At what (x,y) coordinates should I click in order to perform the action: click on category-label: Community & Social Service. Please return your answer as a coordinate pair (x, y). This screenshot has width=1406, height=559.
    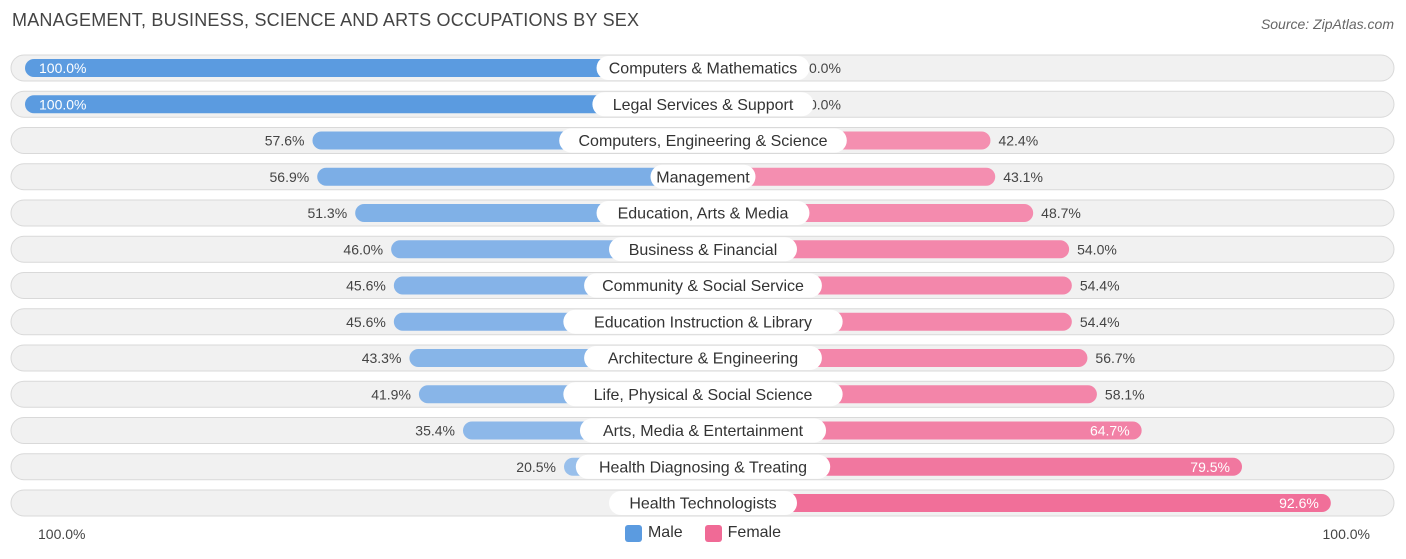
    Looking at the image, I should click on (703, 286).